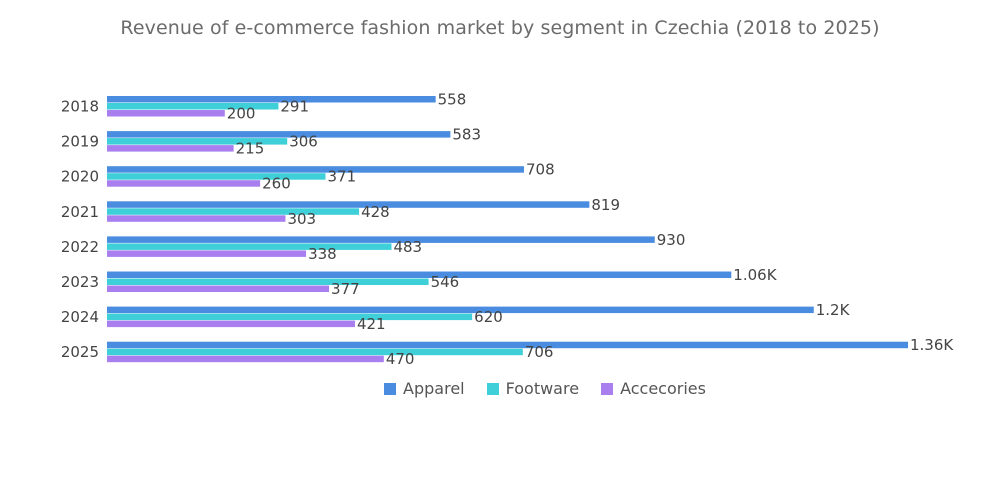 Image resolution: width=1000 pixels, height=504 pixels. What do you see at coordinates (371, 324) in the screenshot?
I see `data-label-accecories-2024: 421` at bounding box center [371, 324].